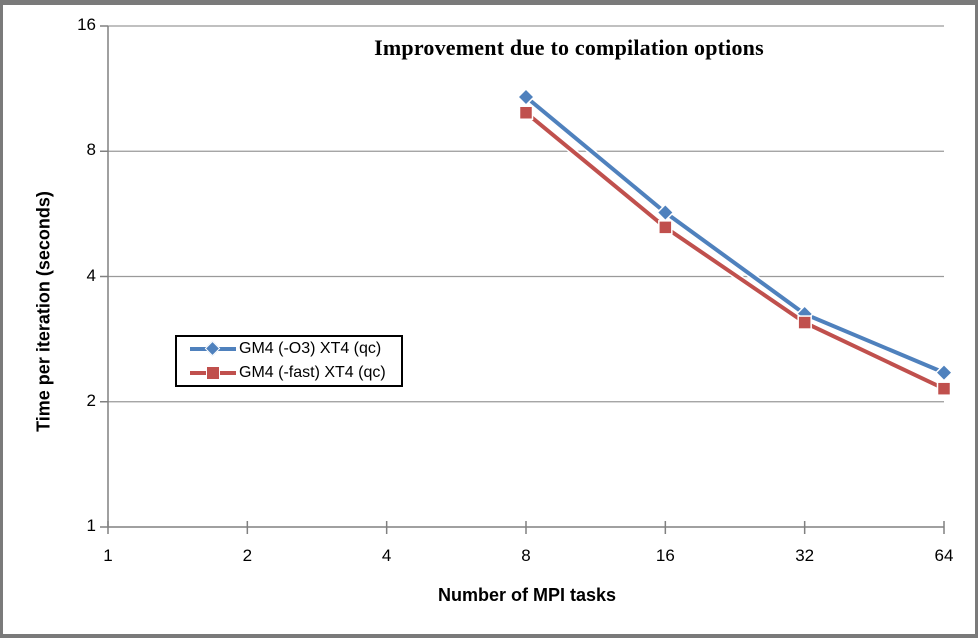 This screenshot has height=638, width=978. Describe the element at coordinates (91, 400) in the screenshot. I see `y-tick-label: 2` at that location.